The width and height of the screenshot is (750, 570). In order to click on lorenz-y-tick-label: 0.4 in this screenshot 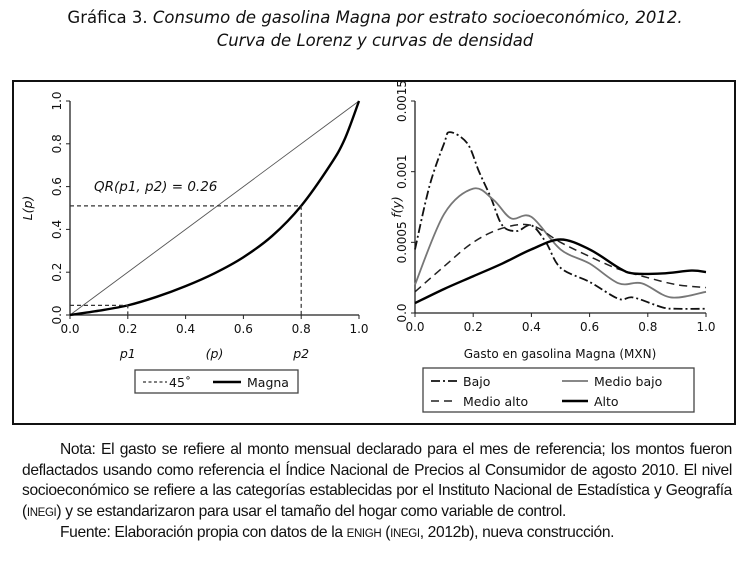, I will do `click(57, 229)`.